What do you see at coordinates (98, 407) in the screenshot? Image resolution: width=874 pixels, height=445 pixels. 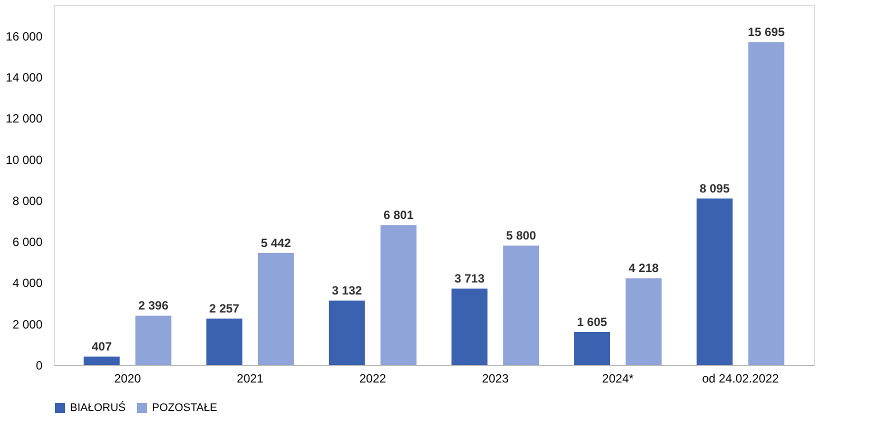 I see `legend-label: BIAŁORUŚ` at bounding box center [98, 407].